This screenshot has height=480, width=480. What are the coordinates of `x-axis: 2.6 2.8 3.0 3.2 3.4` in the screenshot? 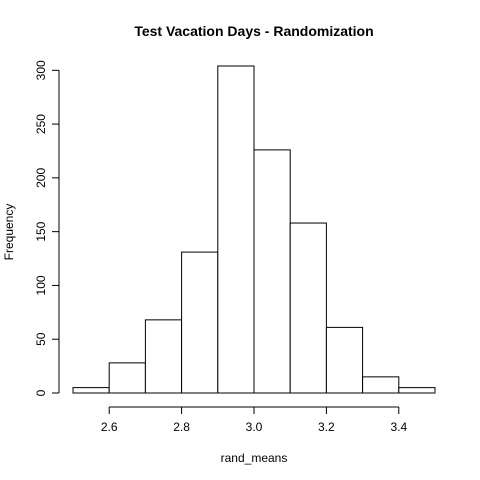 It's located at (254, 420).